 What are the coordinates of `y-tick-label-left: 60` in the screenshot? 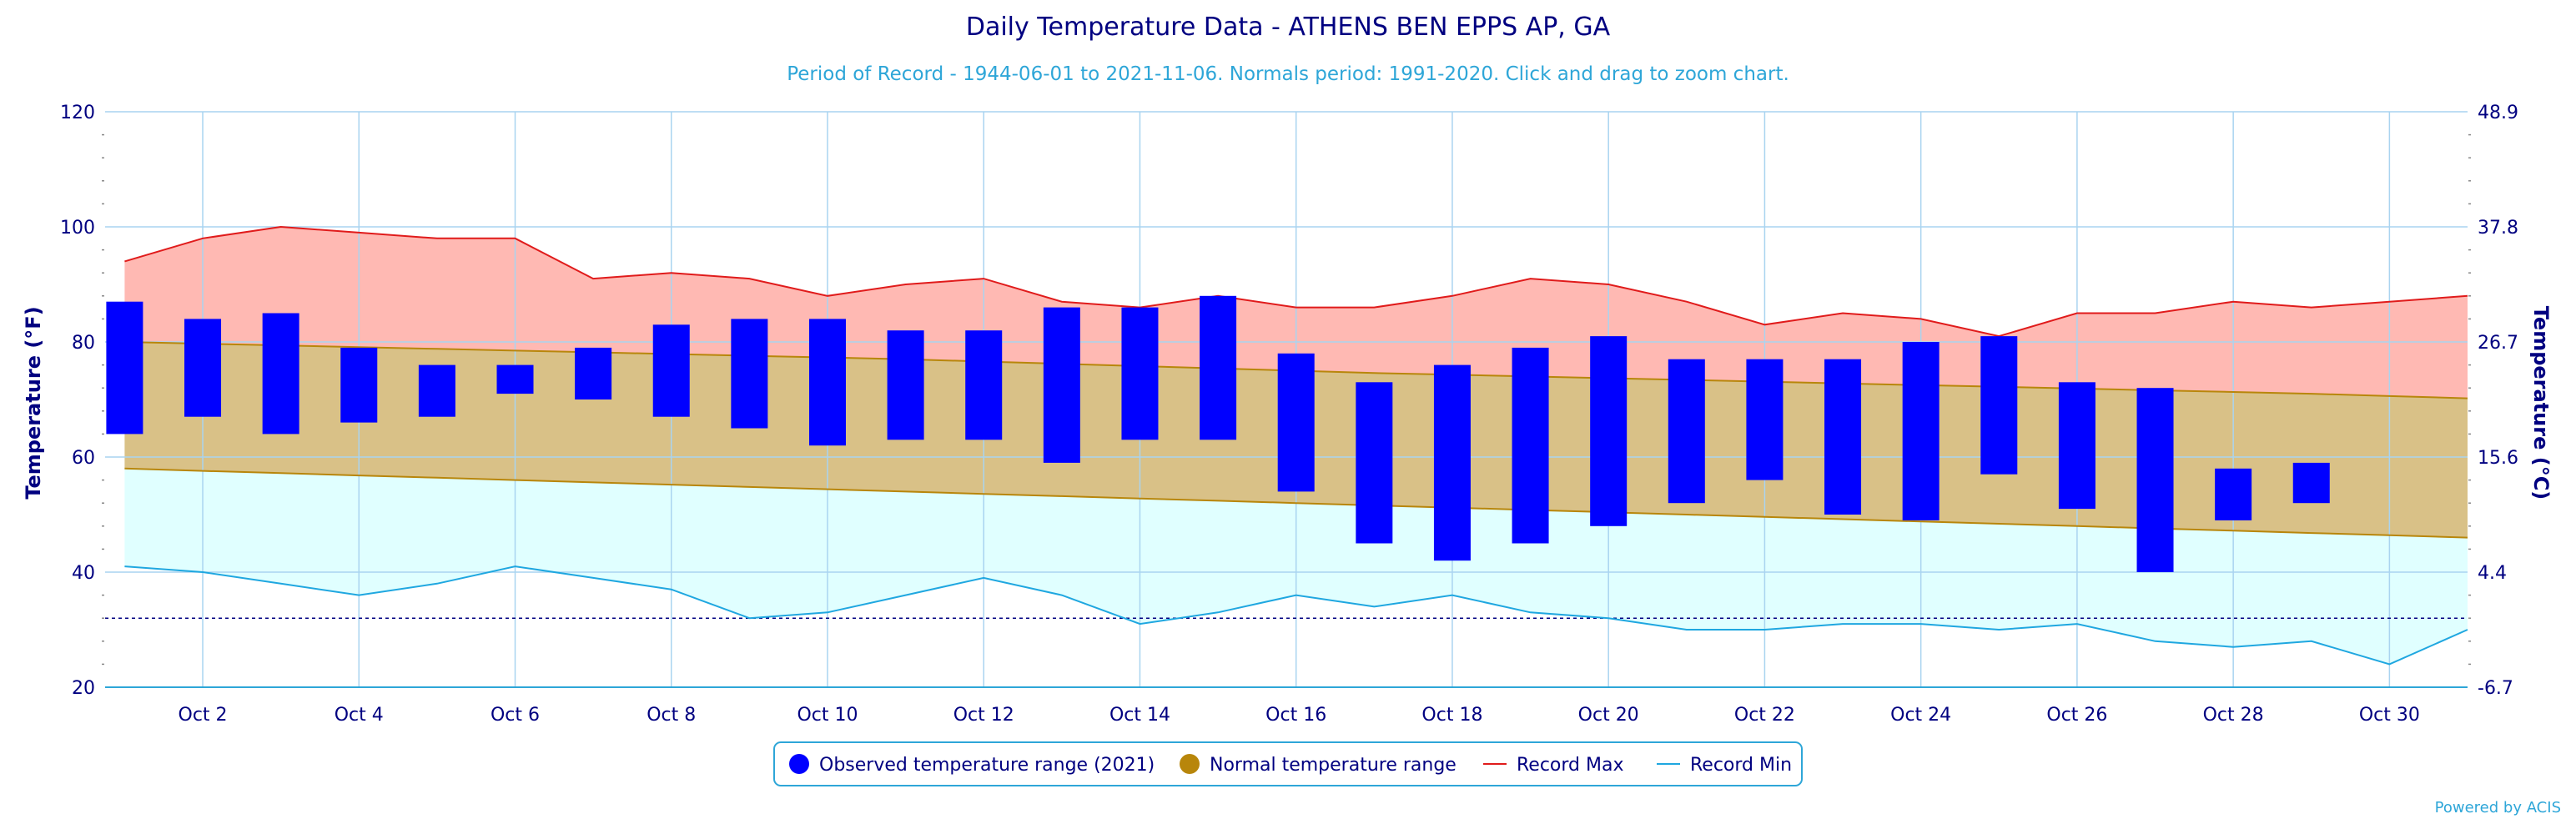 It's located at (83, 458).